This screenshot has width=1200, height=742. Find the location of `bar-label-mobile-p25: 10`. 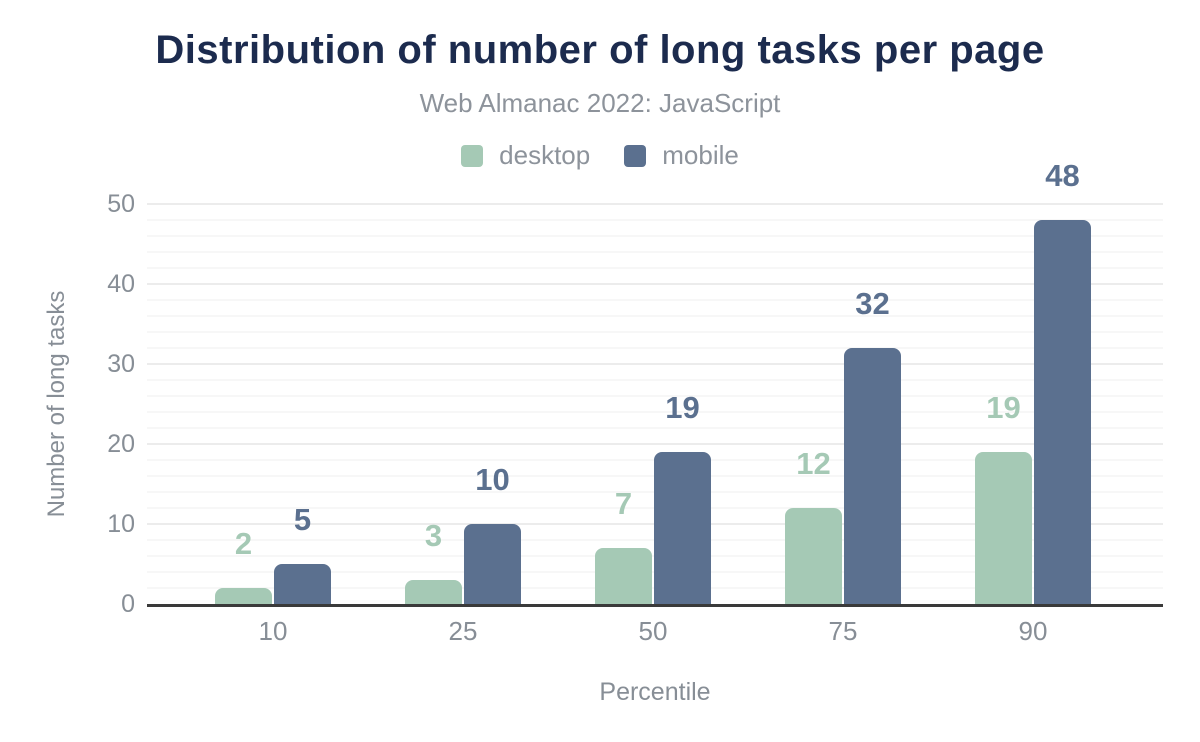

bar-label-mobile-p25: 10 is located at coordinates (492, 479).